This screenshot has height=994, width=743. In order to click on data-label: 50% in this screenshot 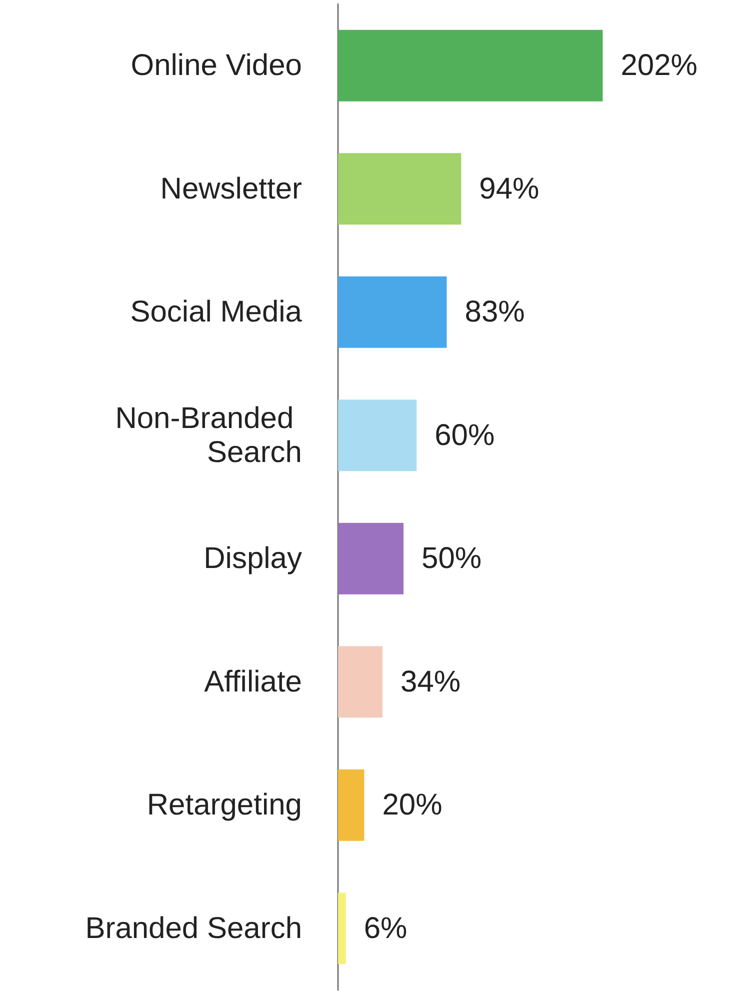, I will do `click(452, 559)`.